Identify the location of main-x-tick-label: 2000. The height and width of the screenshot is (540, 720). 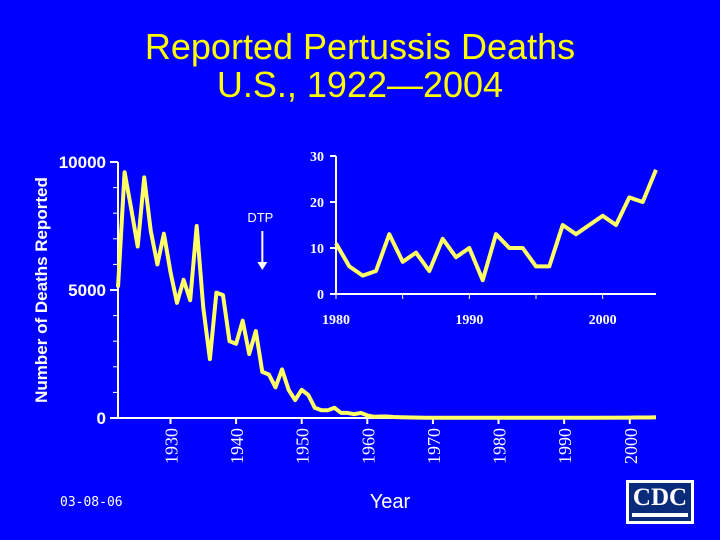
(631, 446).